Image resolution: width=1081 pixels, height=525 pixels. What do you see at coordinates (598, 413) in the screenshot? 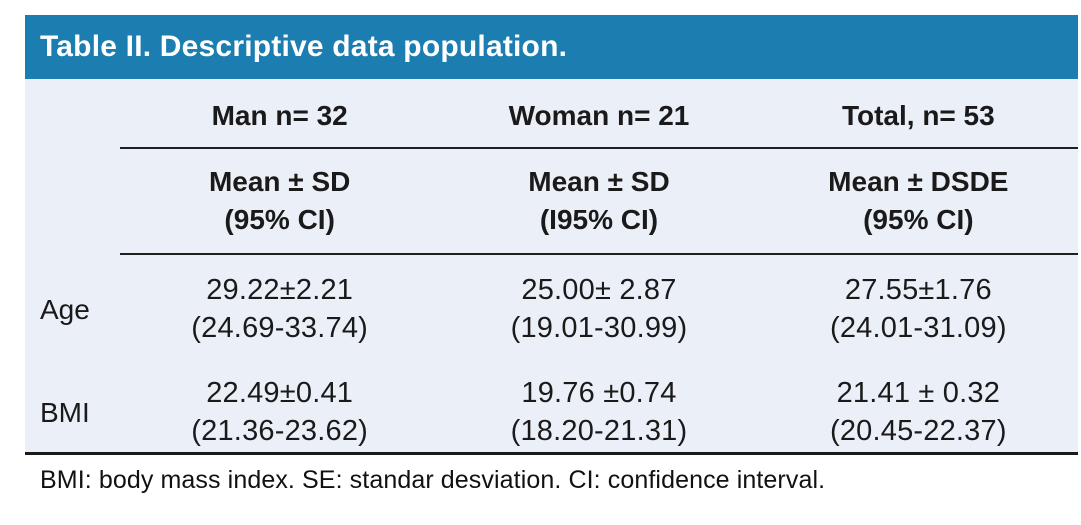
I see `cell-bmi-woman: 19.76 ±0.74 (18.20-21.31)` at bounding box center [598, 413].